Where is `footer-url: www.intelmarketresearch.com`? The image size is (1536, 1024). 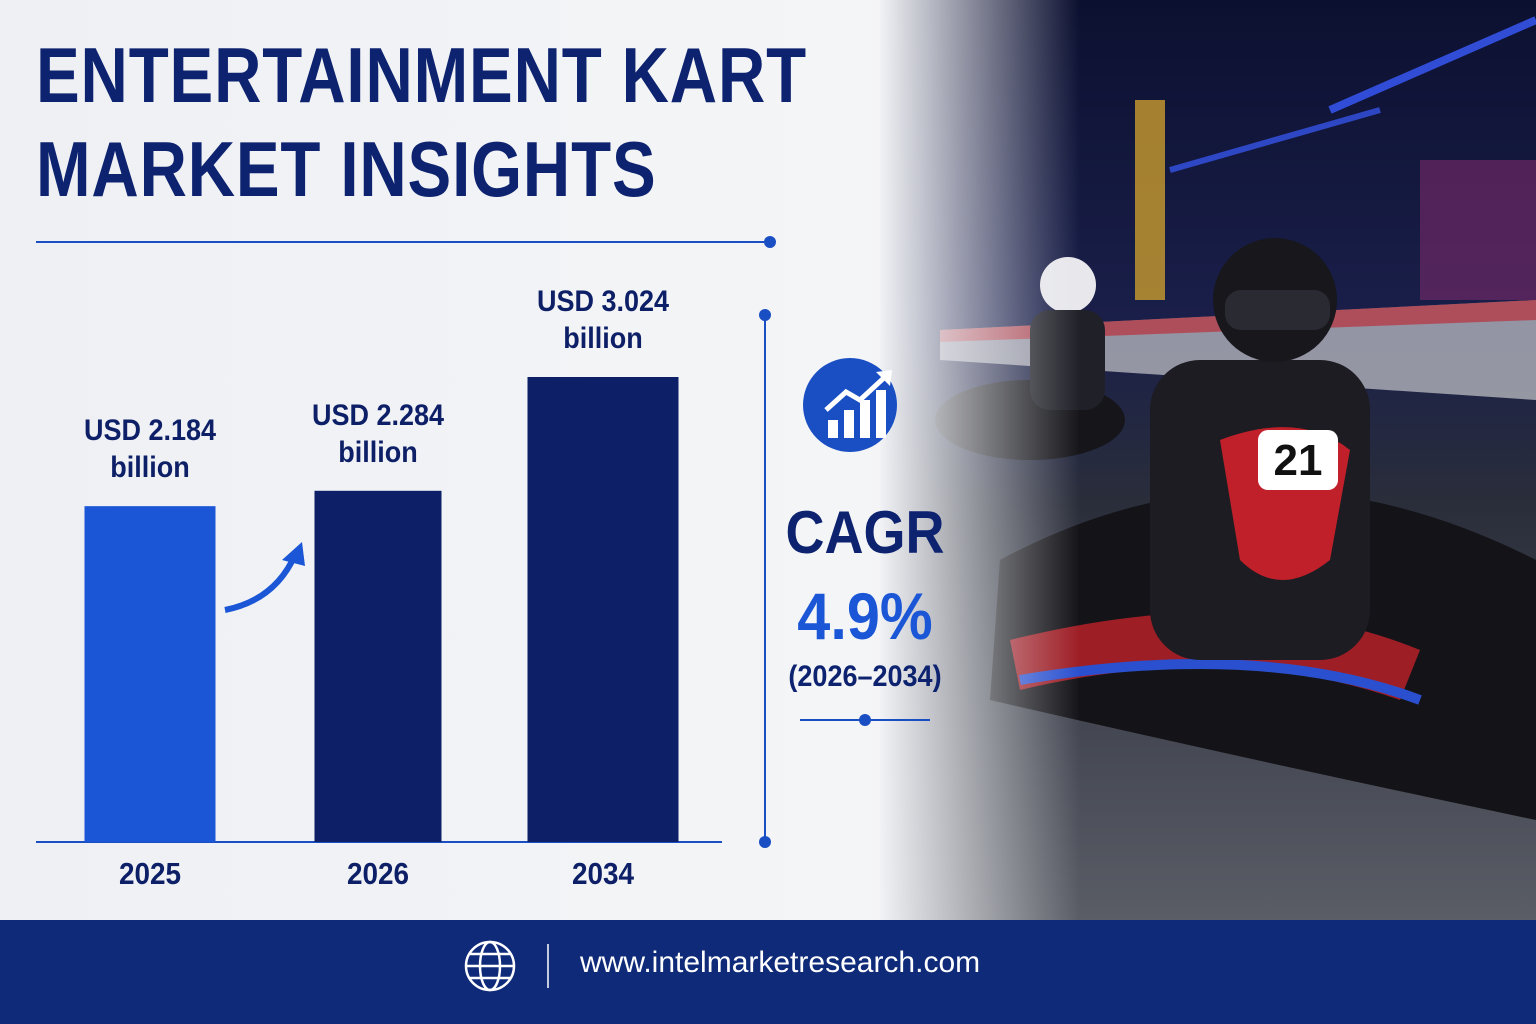
footer-url: www.intelmarketresearch.com is located at coordinates (780, 962).